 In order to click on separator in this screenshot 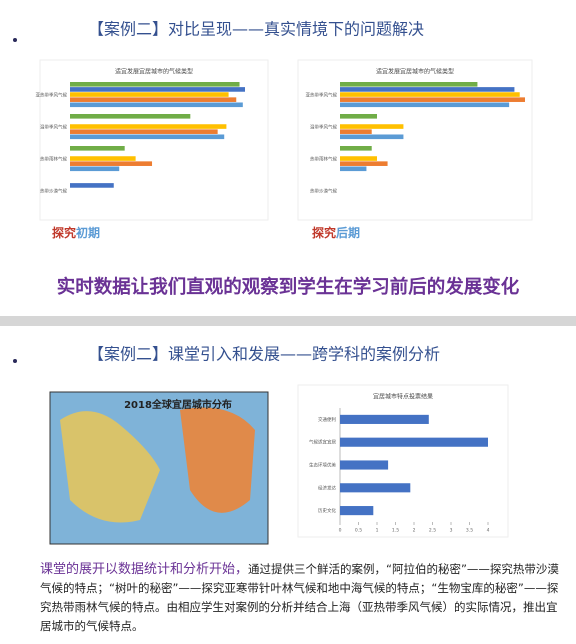, I will do `click(288, 321)`.